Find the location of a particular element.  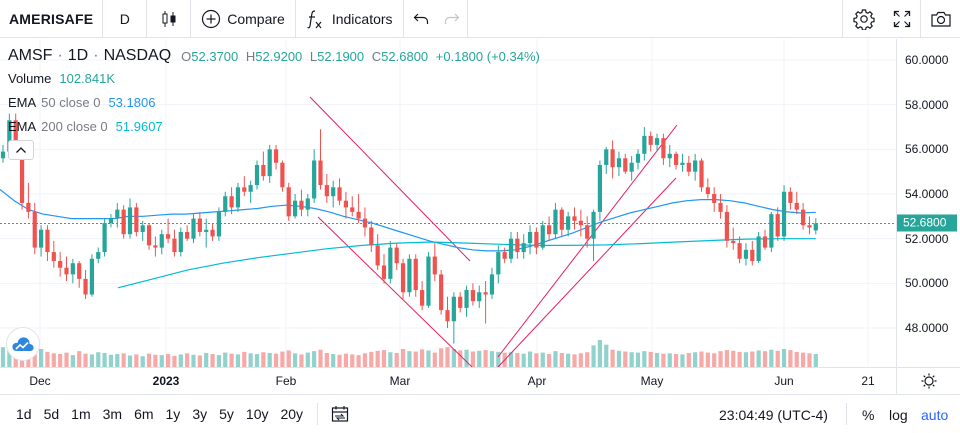

last-price-label: 52.6800 is located at coordinates (927, 223).